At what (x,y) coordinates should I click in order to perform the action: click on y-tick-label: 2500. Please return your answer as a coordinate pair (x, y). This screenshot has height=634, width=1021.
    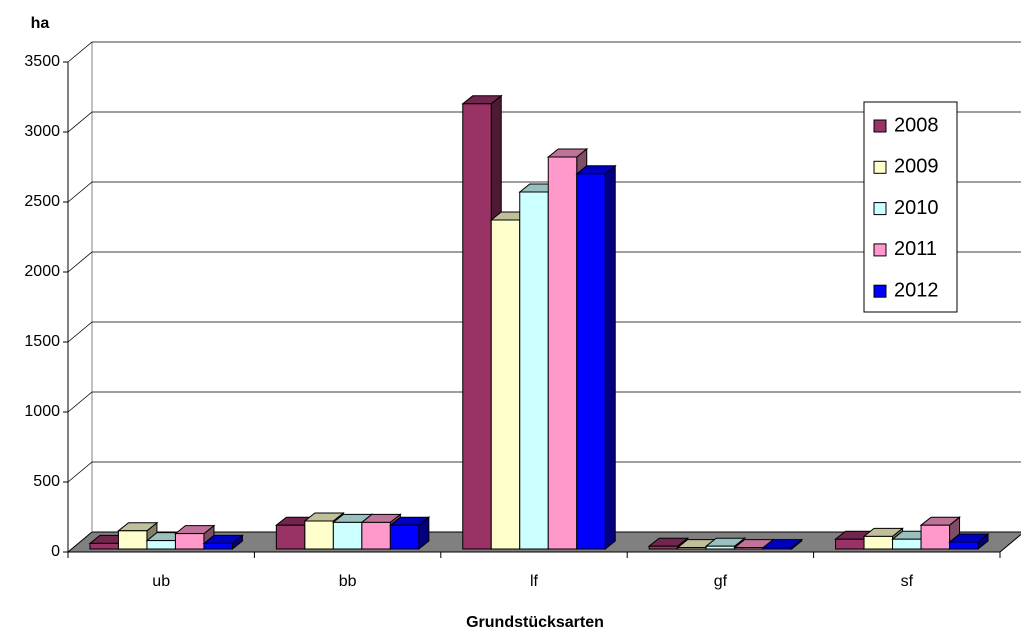
    Looking at the image, I should click on (42, 201).